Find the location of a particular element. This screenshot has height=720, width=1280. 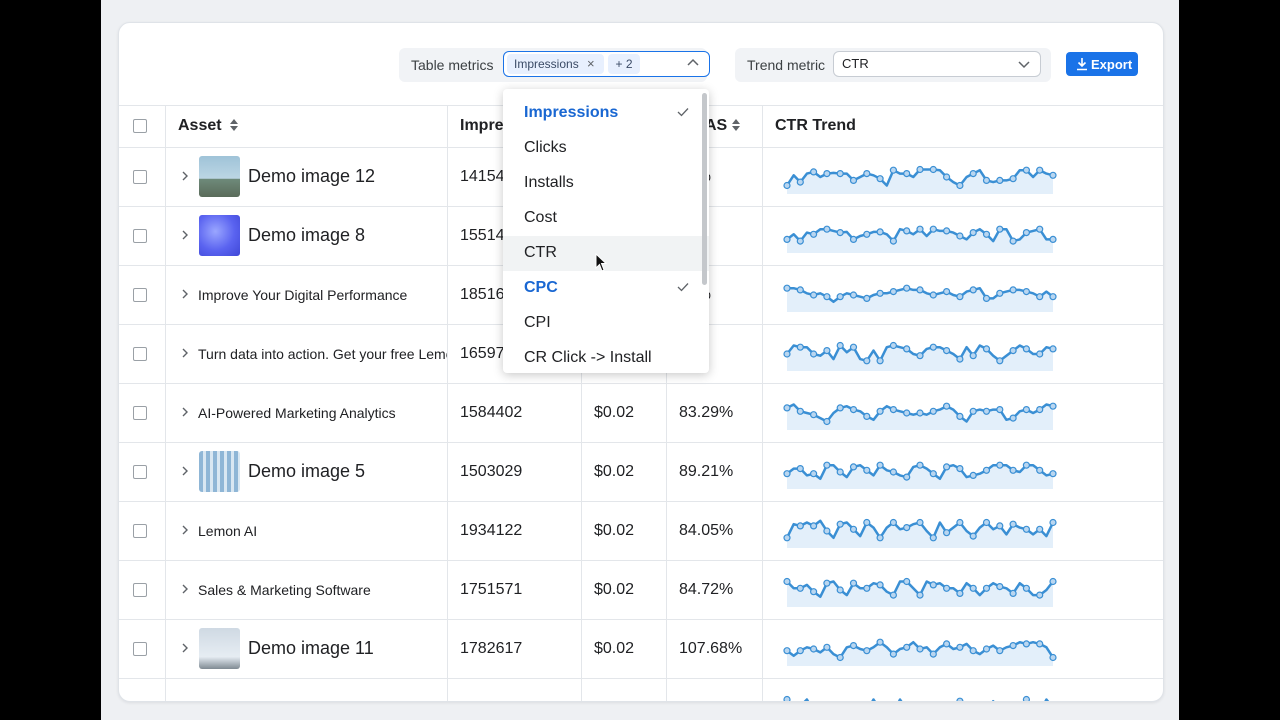

export-label: Export is located at coordinates (1112, 64).